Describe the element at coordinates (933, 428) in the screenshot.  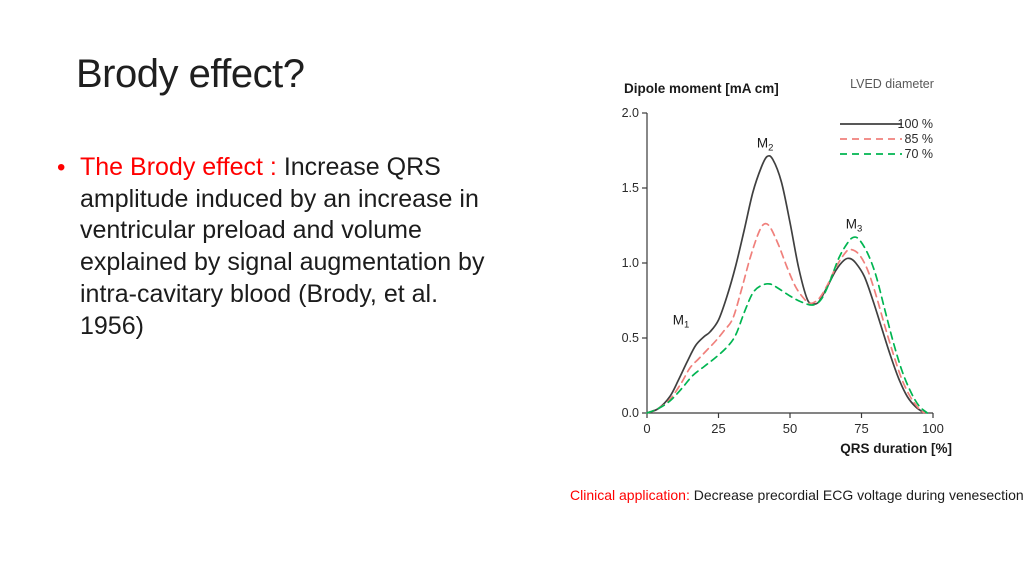
I see `x-tick-label: 100` at that location.